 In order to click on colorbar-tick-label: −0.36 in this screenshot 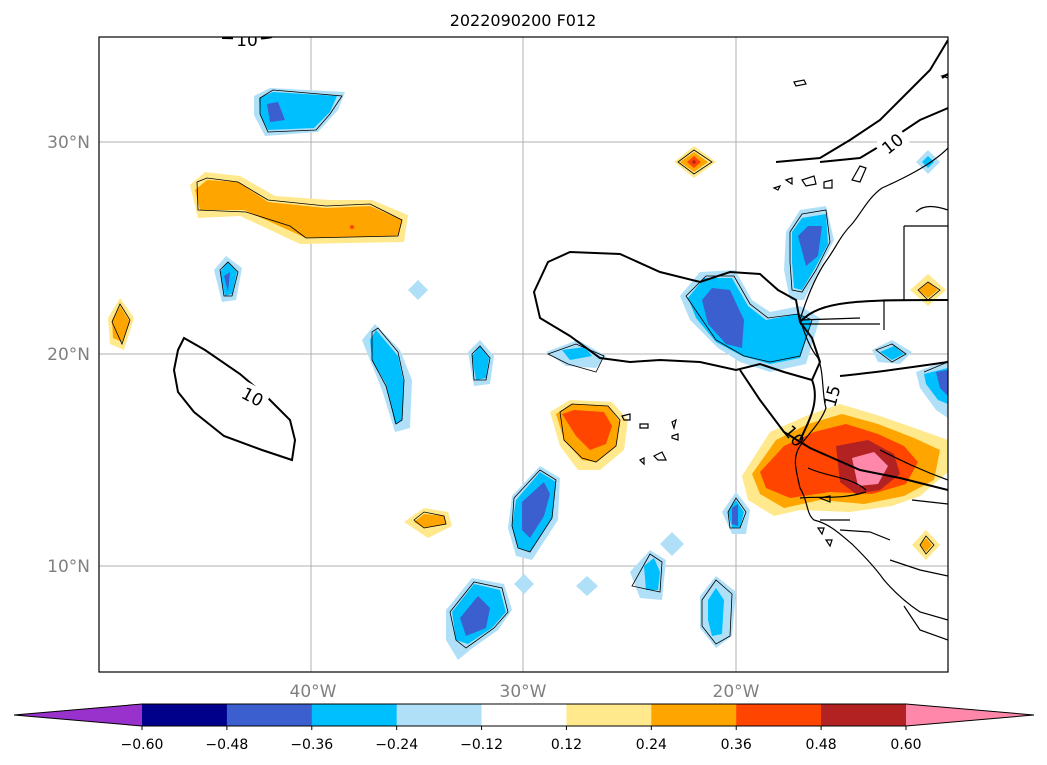, I will do `click(311, 745)`.